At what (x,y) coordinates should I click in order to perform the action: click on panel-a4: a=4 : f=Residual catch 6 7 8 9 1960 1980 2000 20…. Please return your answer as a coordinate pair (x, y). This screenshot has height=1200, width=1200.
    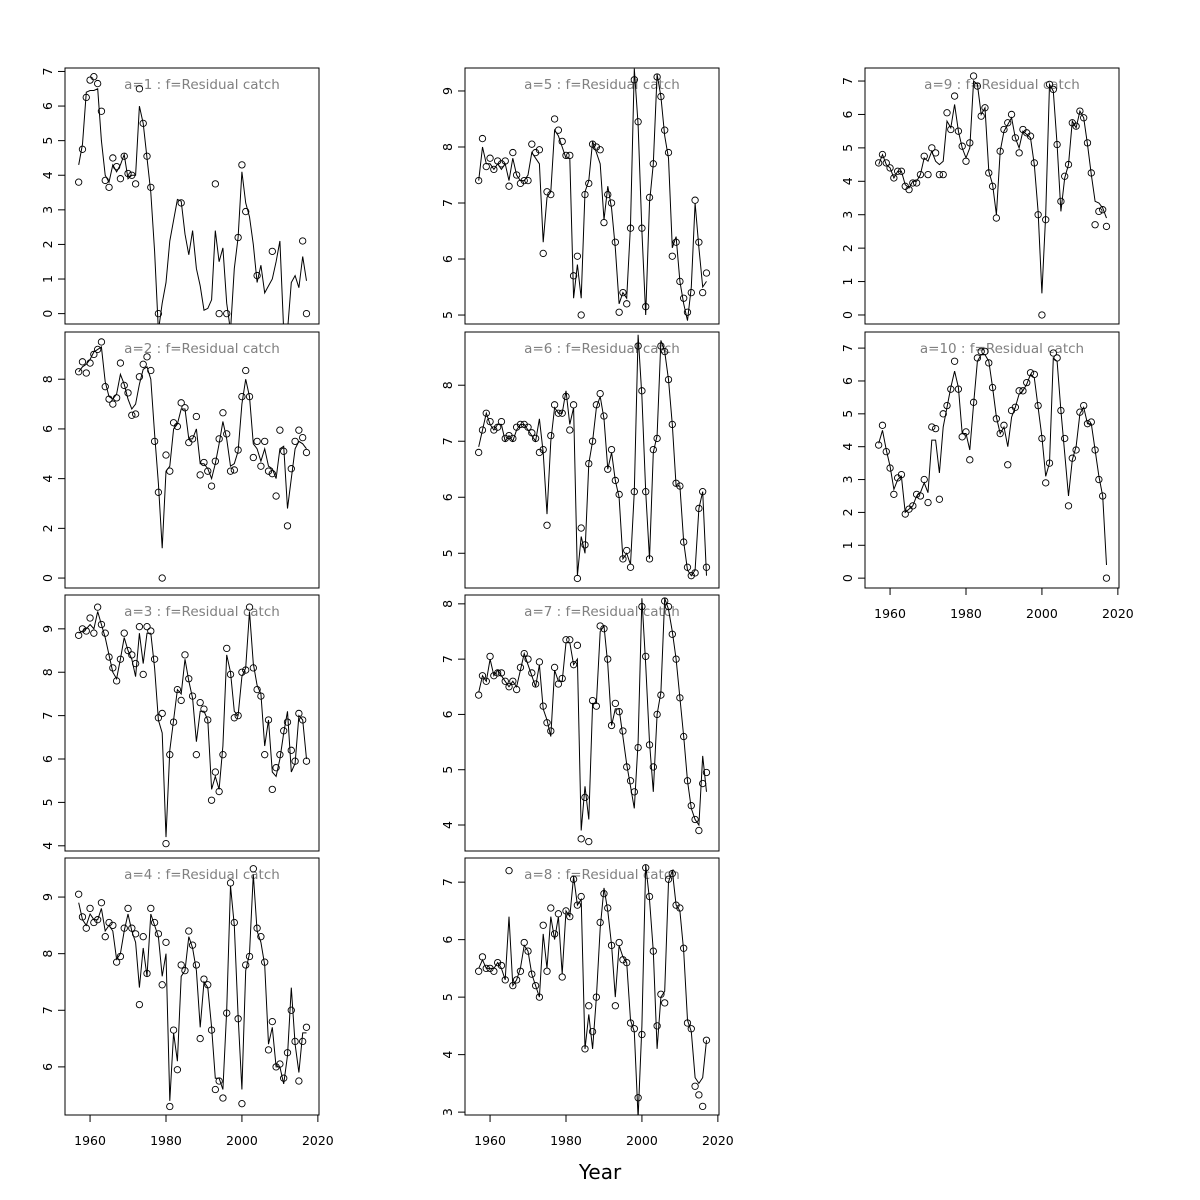
    Looking at the image, I should click on (187, 1002).